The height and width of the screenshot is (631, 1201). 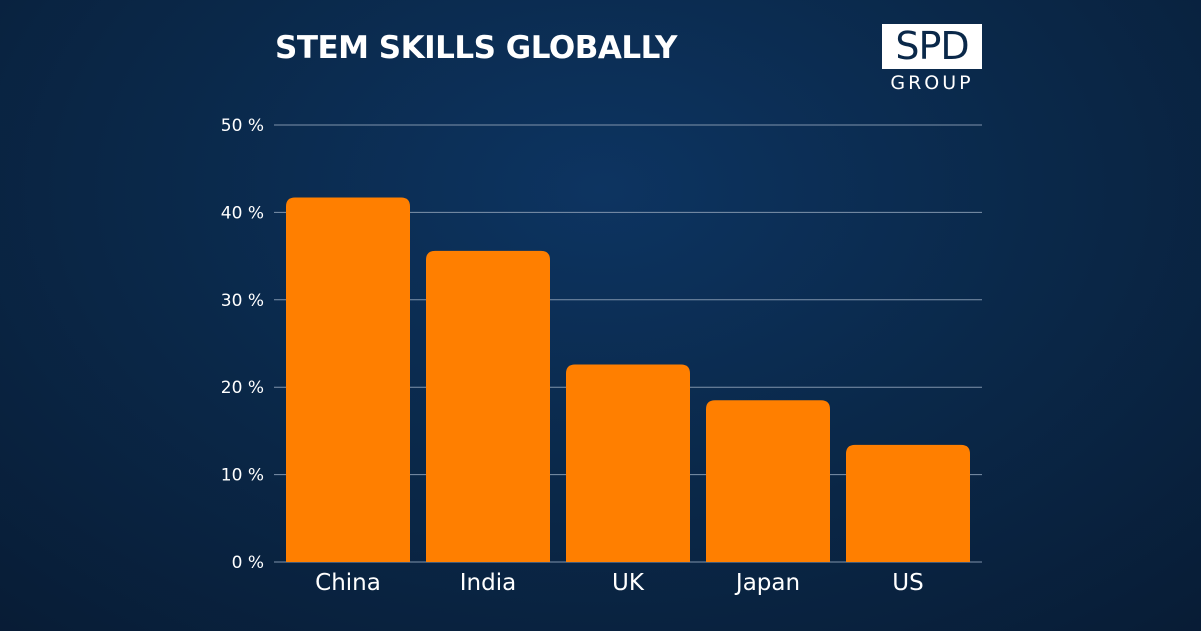 What do you see at coordinates (908, 503) in the screenshot?
I see `bar-us` at bounding box center [908, 503].